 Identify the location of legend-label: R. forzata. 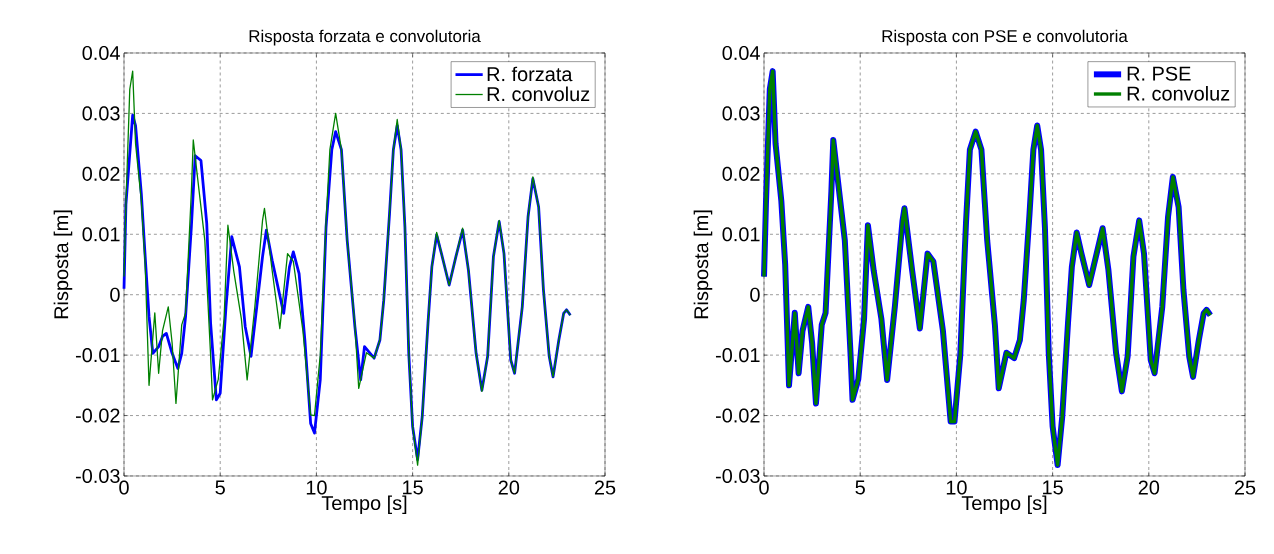
(530, 74).